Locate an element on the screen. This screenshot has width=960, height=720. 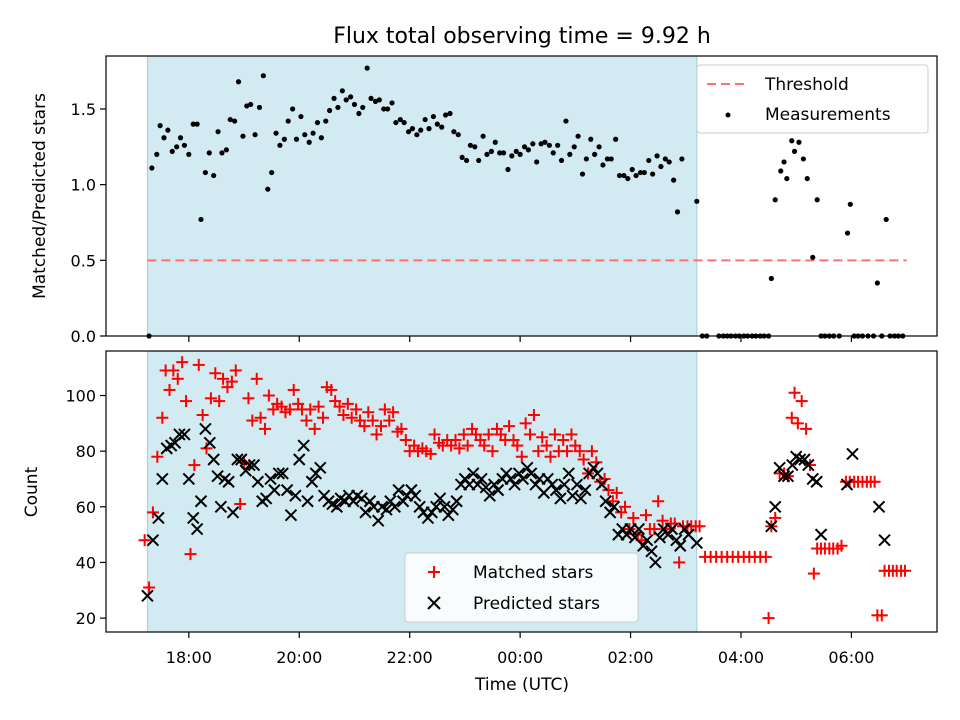
y-tick-label: 60 is located at coordinates (86, 507).